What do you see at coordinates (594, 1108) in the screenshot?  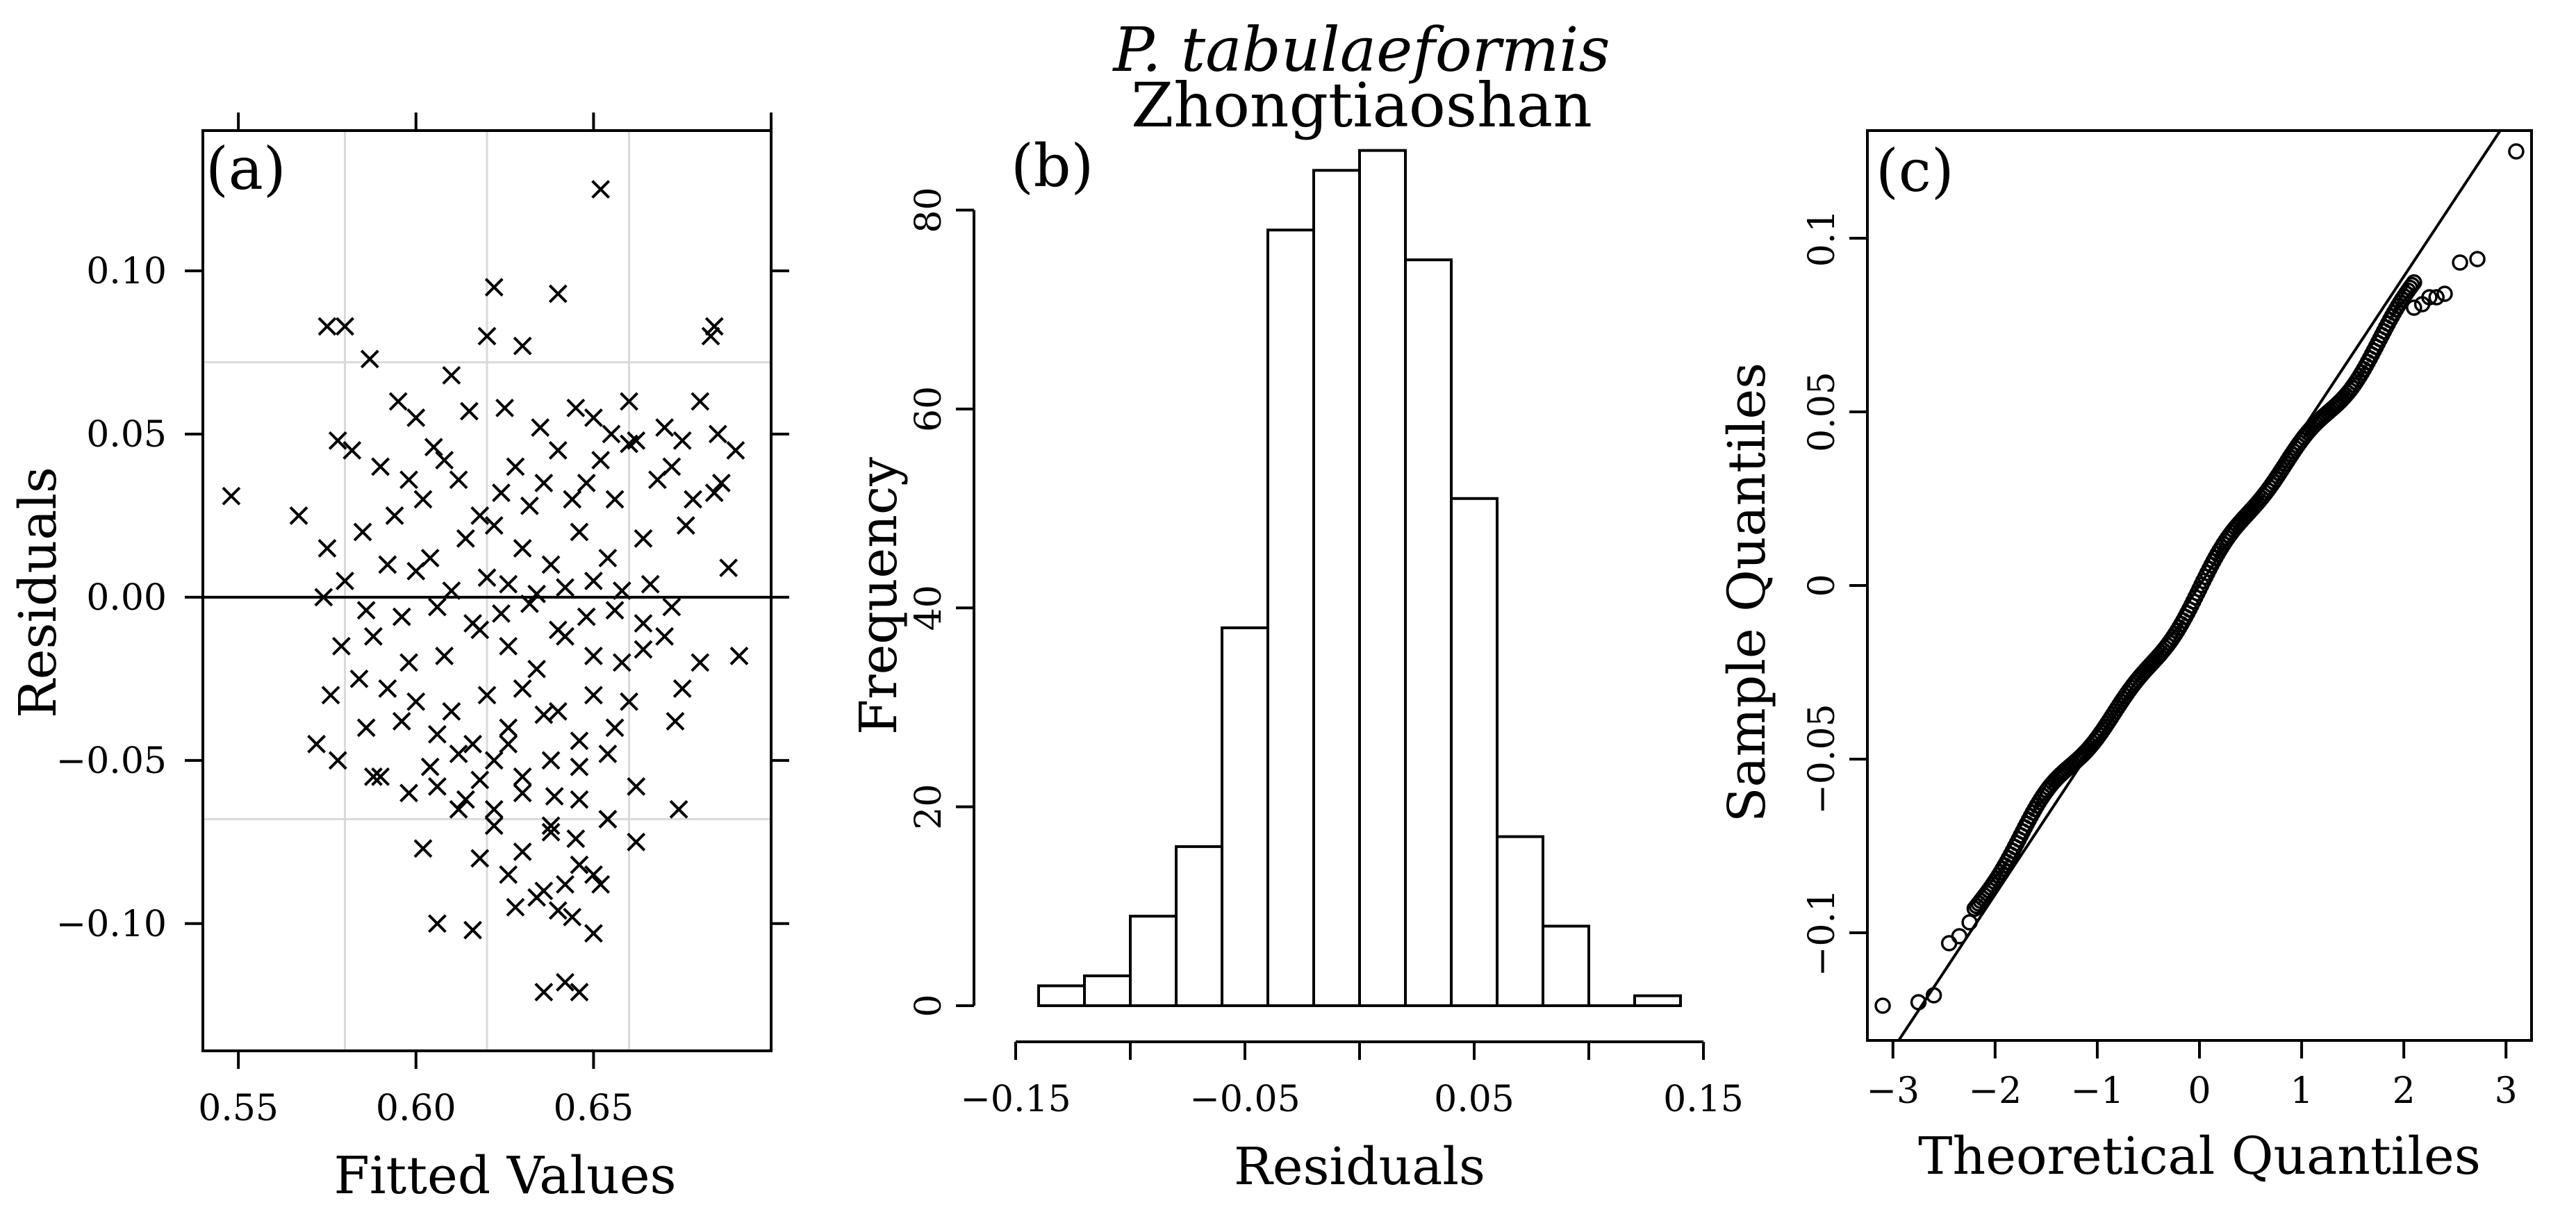 I see `x-tick-label: 0.65` at bounding box center [594, 1108].